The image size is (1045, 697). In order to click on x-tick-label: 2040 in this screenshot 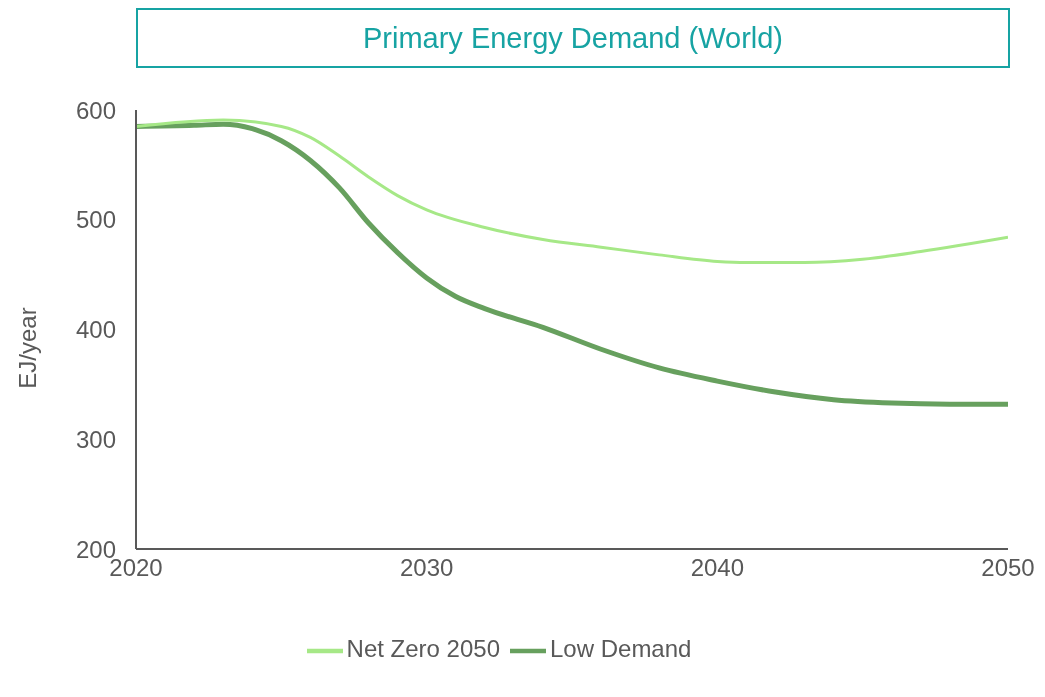, I will do `click(717, 568)`.